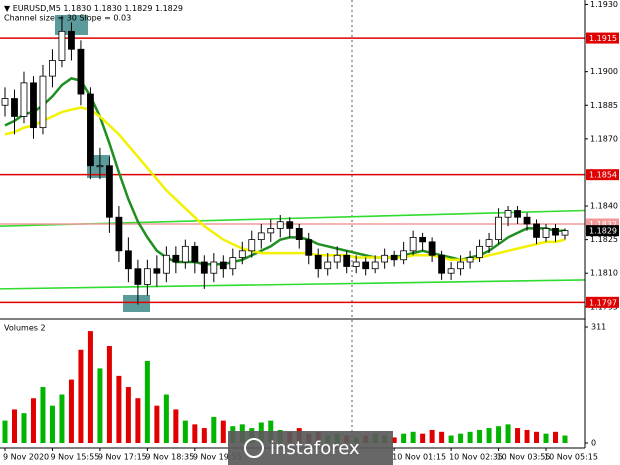 The height and width of the screenshot is (465, 620). I want to click on y-tick-label: 1.1930, so click(604, 4).